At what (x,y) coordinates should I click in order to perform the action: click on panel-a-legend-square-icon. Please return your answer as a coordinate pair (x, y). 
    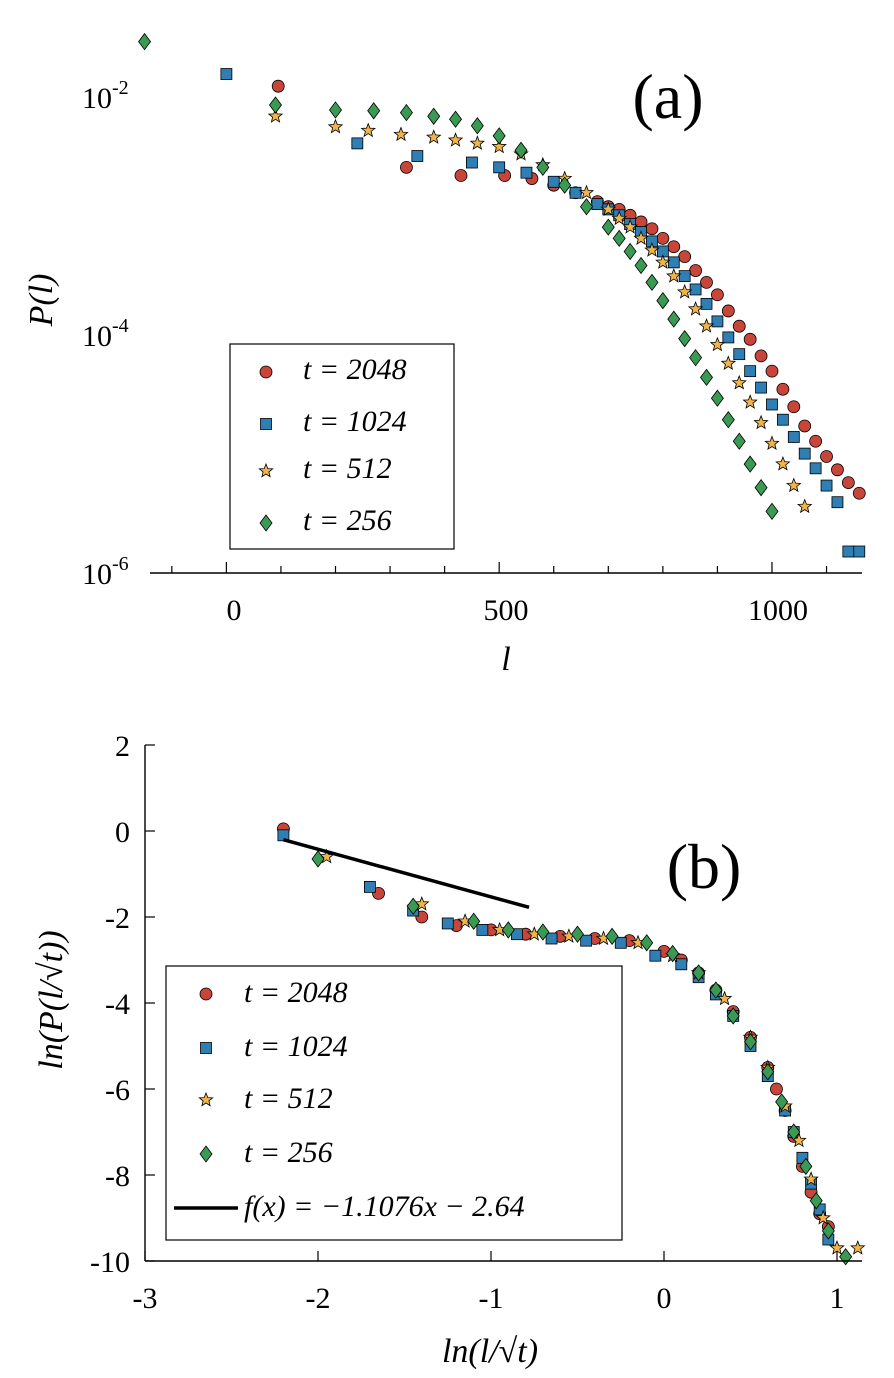
    Looking at the image, I should click on (266, 424).